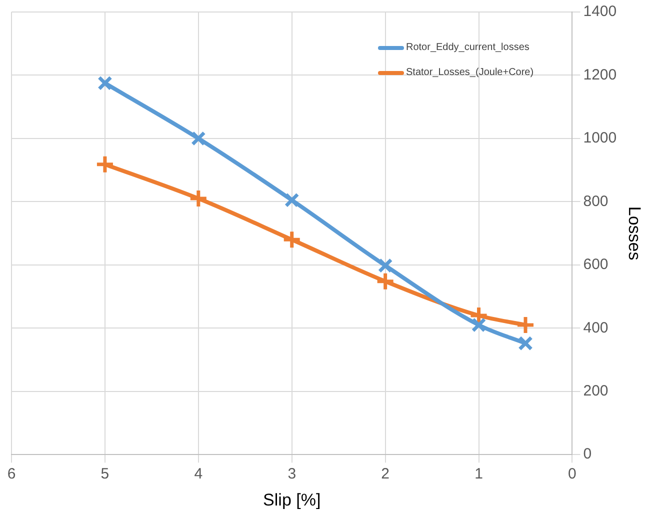  Describe the element at coordinates (587, 454) in the screenshot. I see `y-tick-label: 0` at that location.